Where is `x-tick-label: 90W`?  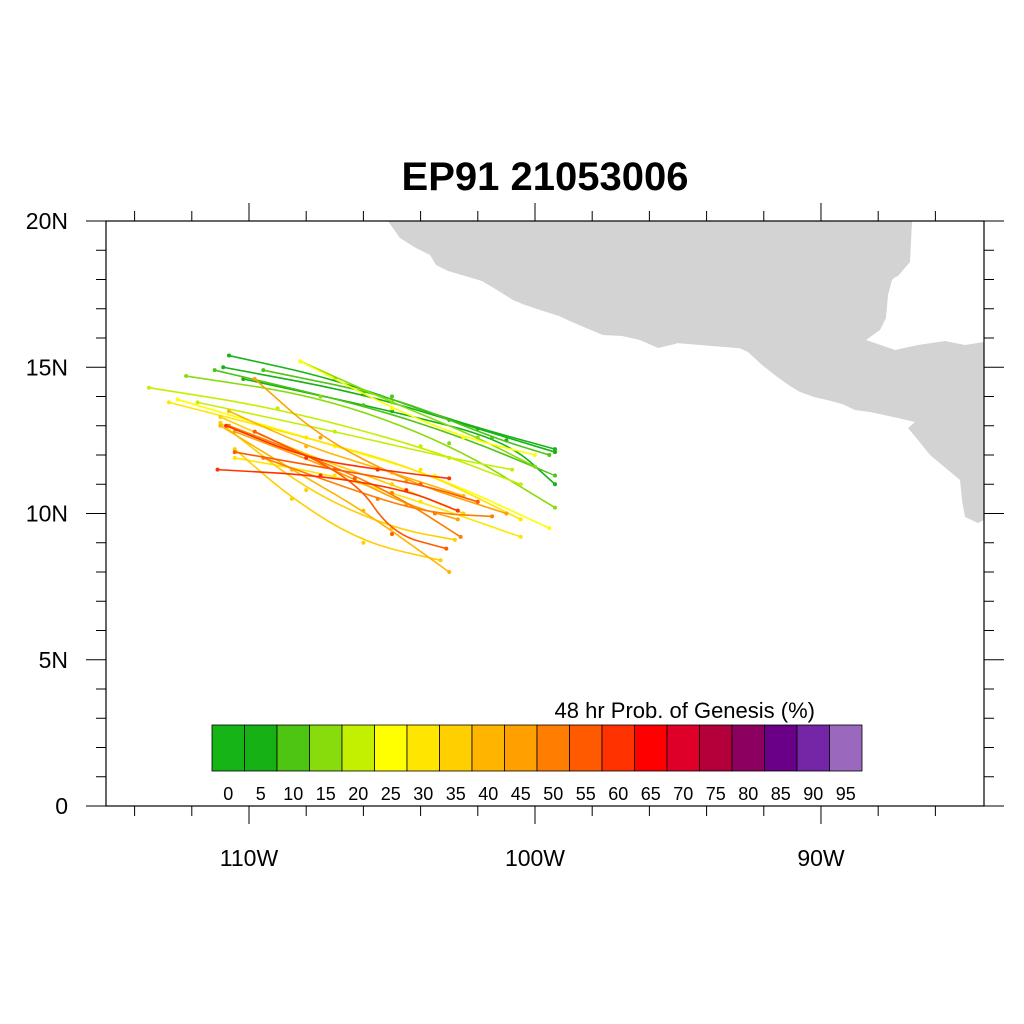 x-tick-label: 90W is located at coordinates (821, 858).